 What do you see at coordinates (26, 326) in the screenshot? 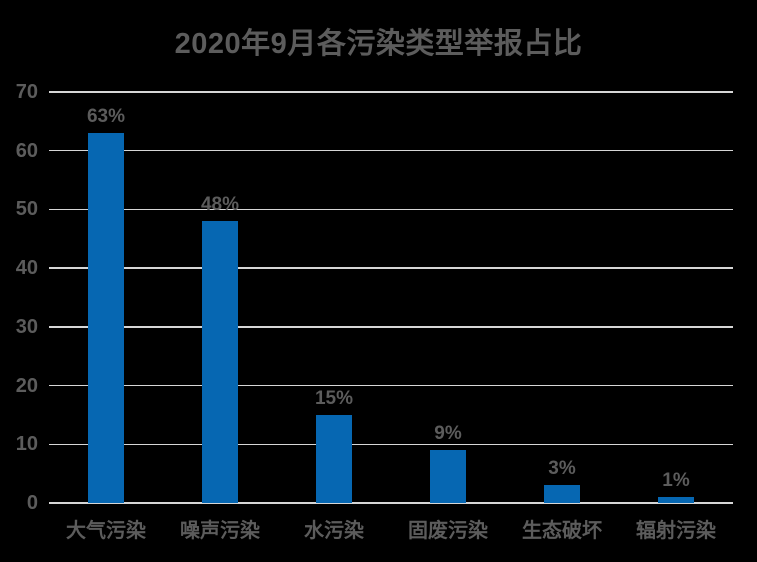
I see `y-tick-label: 30` at bounding box center [26, 326].